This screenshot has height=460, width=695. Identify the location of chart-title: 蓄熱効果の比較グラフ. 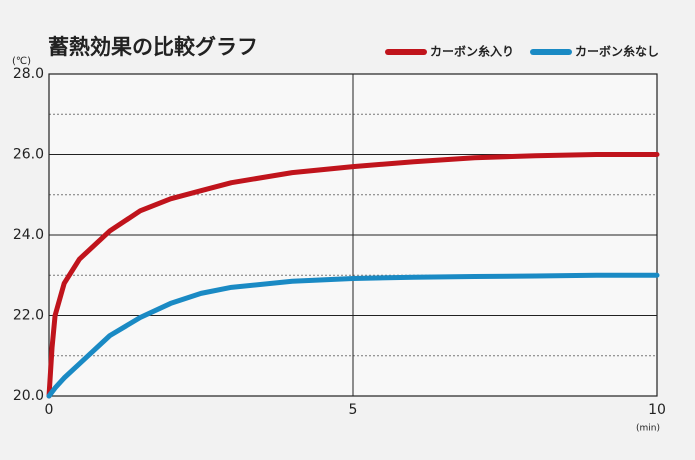
(153, 47).